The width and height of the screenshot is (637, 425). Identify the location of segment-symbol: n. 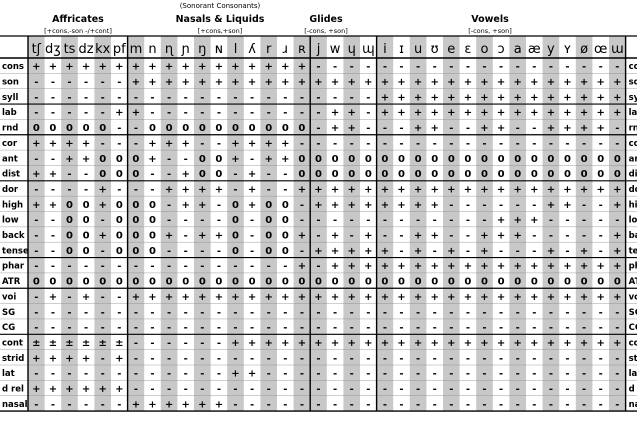
(152, 49).